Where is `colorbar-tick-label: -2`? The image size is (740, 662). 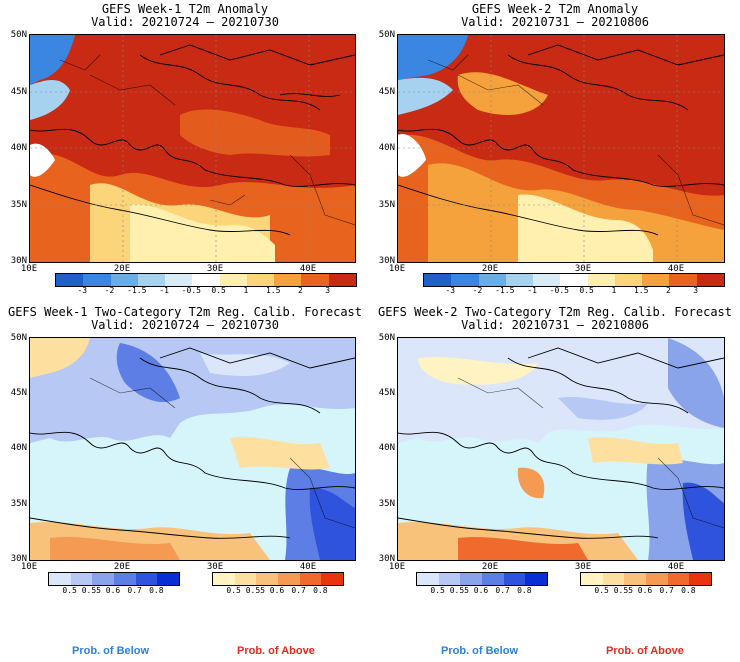 colorbar-tick-label: -2 is located at coordinates (109, 290).